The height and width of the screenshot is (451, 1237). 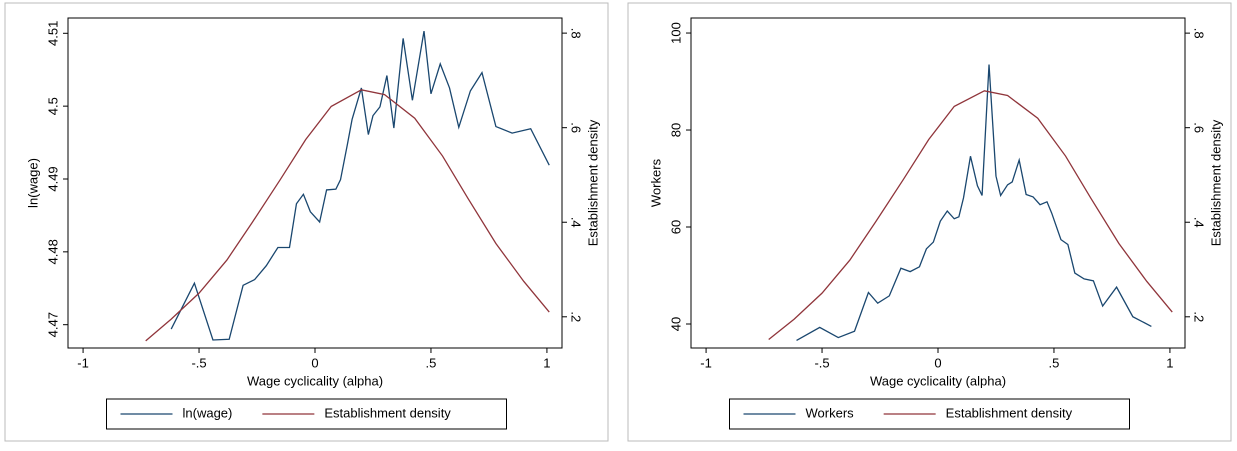 What do you see at coordinates (208, 412) in the screenshot?
I see `legend-label: ln(wage)` at bounding box center [208, 412].